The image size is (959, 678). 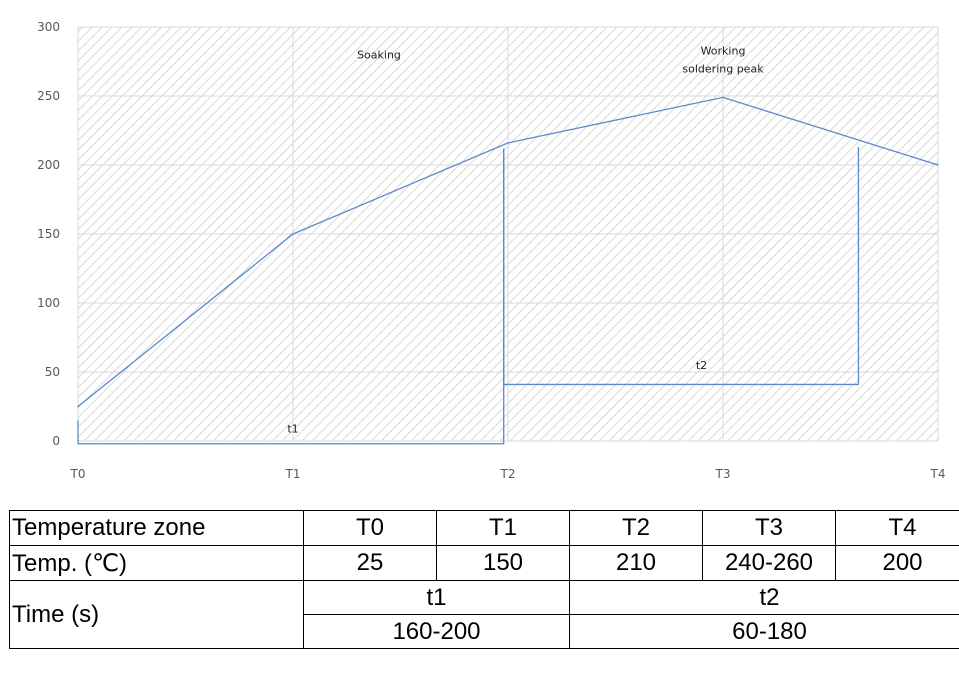 I want to click on temp-t2: 210, so click(x=636, y=563).